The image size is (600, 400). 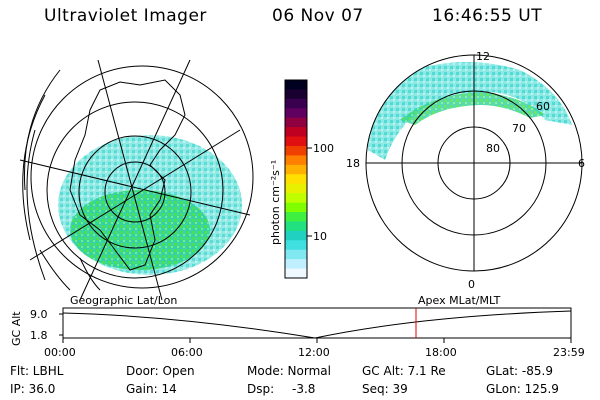 What do you see at coordinates (569, 352) in the screenshot?
I see `x-tick-2359: 23:59` at bounding box center [569, 352].